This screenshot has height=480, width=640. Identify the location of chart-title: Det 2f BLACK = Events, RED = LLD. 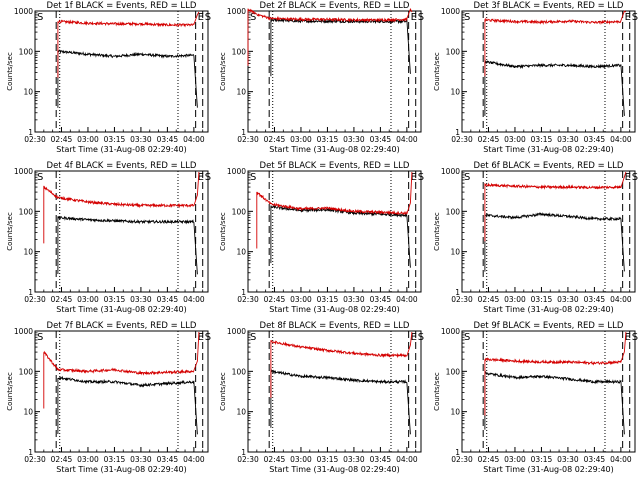
(335, 6).